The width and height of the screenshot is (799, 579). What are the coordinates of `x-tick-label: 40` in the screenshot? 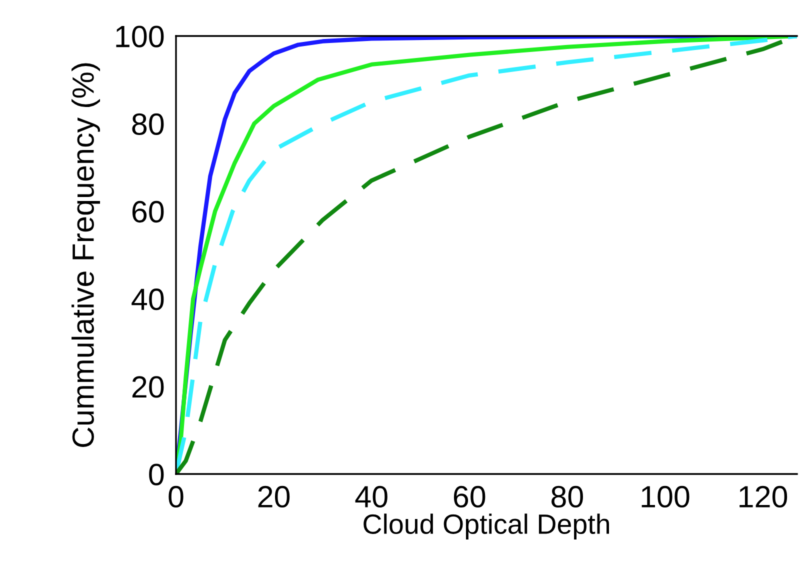 It's located at (371, 497).